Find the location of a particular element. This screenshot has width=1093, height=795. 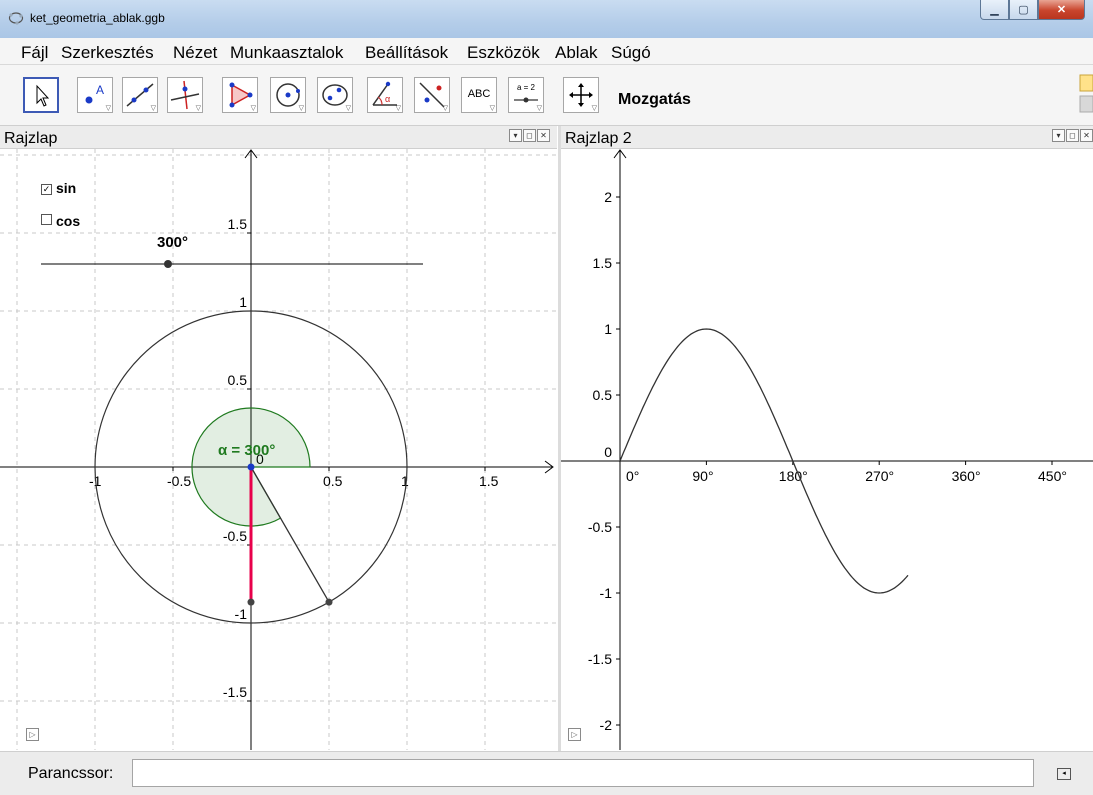

circle-point is located at coordinates (329, 602).